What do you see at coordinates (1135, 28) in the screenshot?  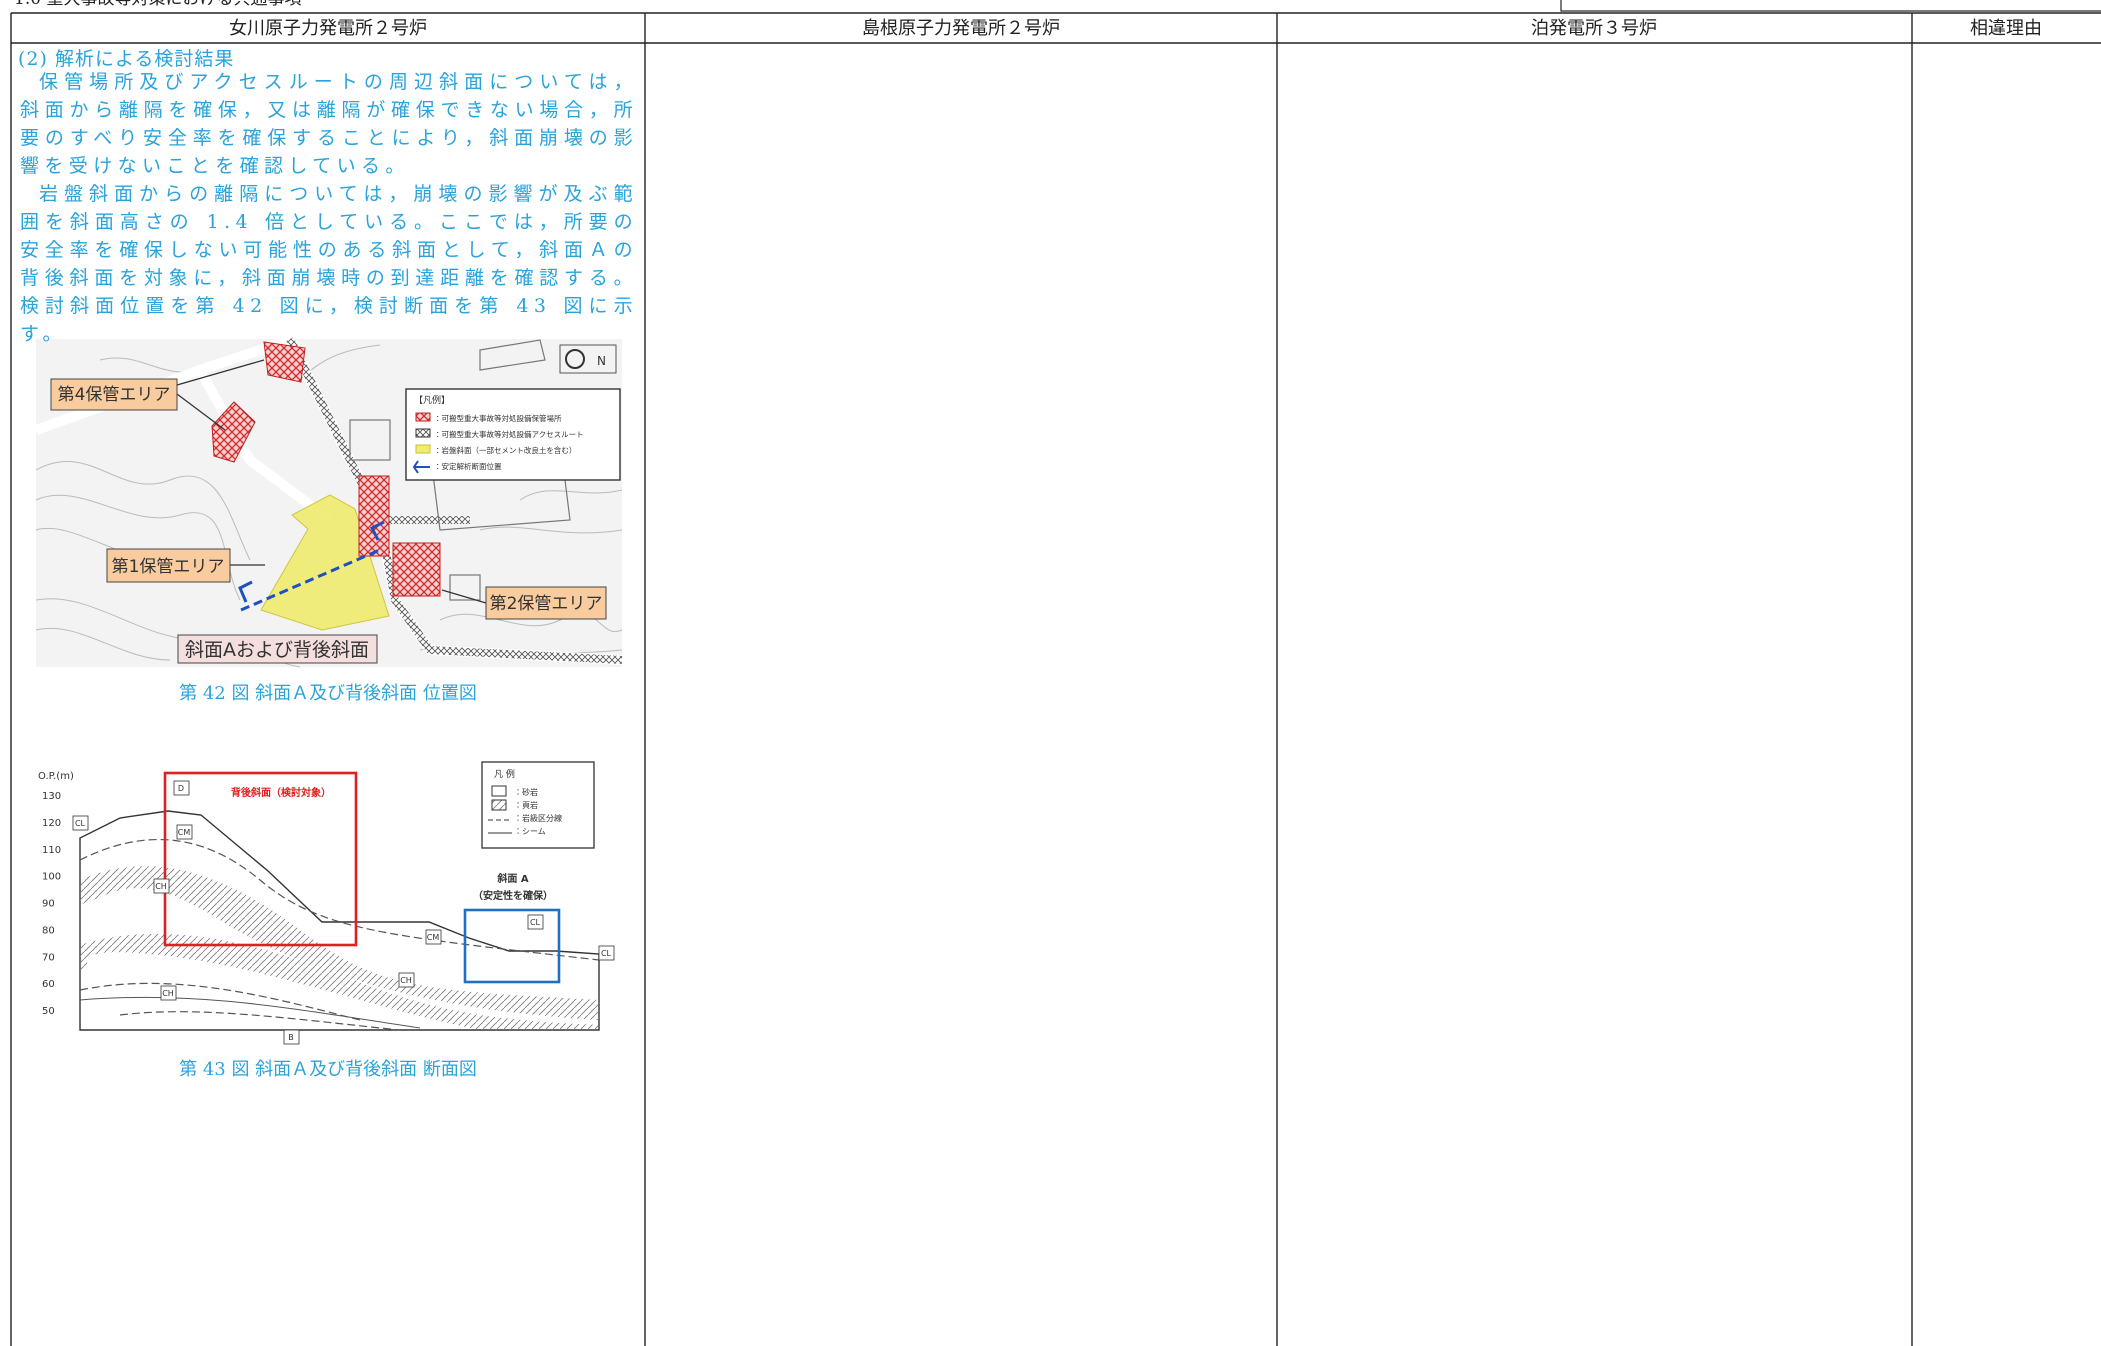 I see `header-row: 女川原子力発電所２号炉 島根原子力発電所２号炉 泊発電所３号炉 相違理由` at bounding box center [1135, 28].